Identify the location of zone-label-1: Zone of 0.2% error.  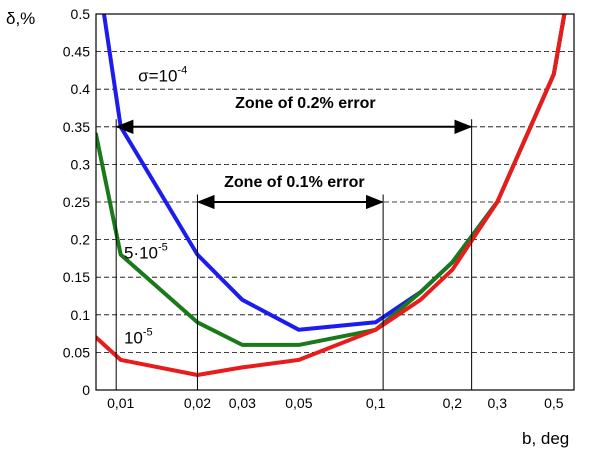
(305, 103).